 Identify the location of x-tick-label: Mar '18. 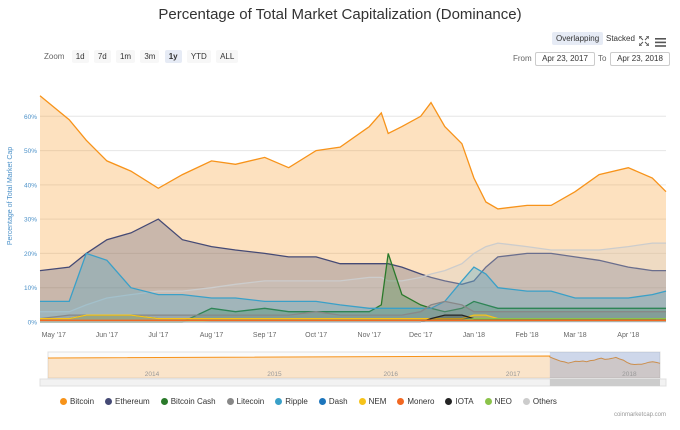
(575, 335).